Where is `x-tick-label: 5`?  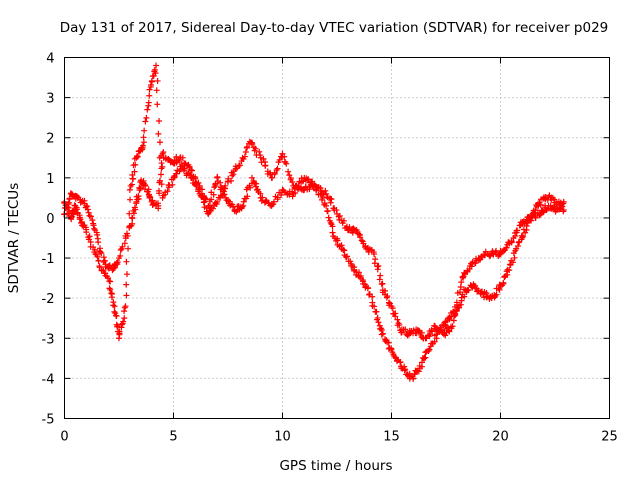
x-tick-label: 5 is located at coordinates (173, 437).